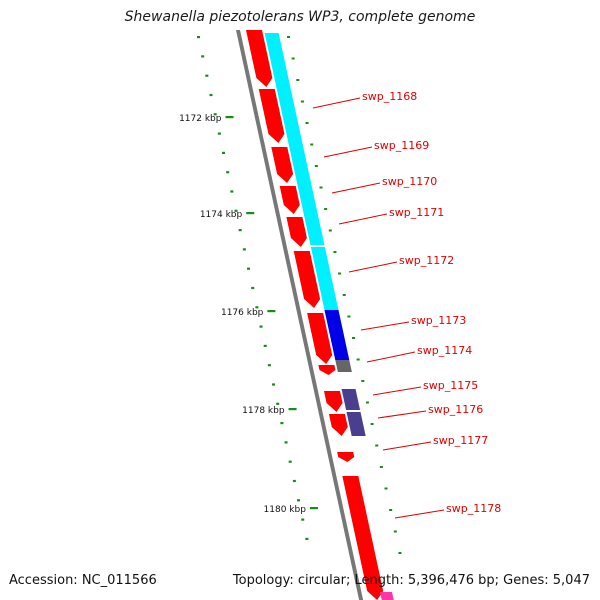 This screenshot has height=600, width=600. What do you see at coordinates (455, 409) in the screenshot?
I see `gene-label-swp_1176: swp_1176` at bounding box center [455, 409].